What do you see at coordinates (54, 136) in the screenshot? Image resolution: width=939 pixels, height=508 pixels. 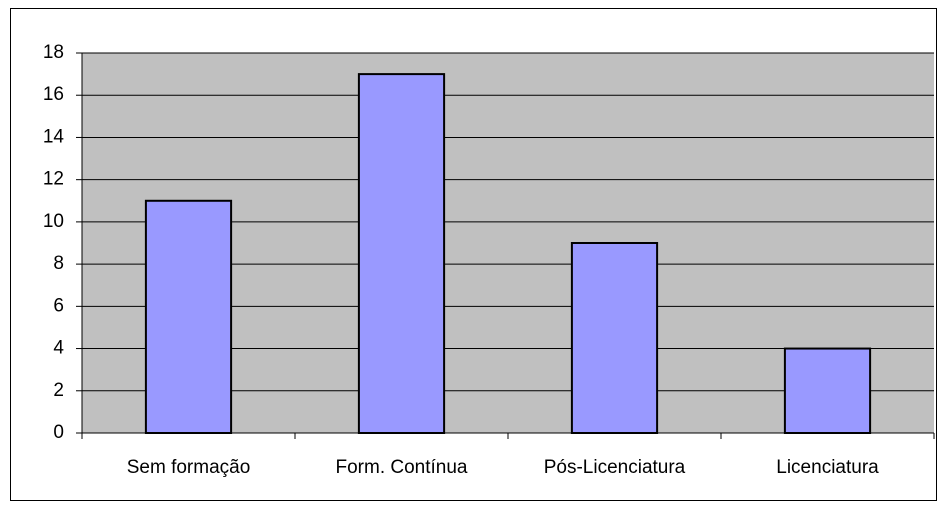 I see `y-tick-label: 14` at bounding box center [54, 136].